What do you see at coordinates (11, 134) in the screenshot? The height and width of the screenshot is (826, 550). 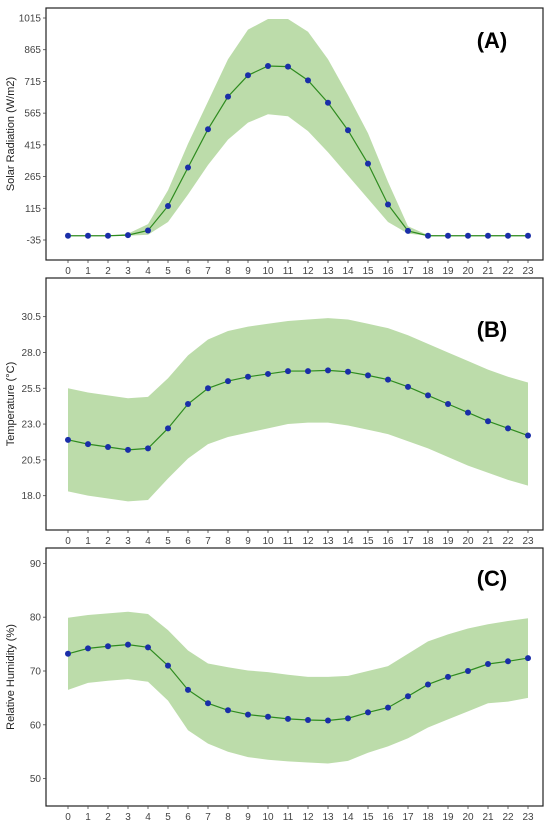 I see `y-axis-label: Solar Radiation (W/m2)` at bounding box center [11, 134].